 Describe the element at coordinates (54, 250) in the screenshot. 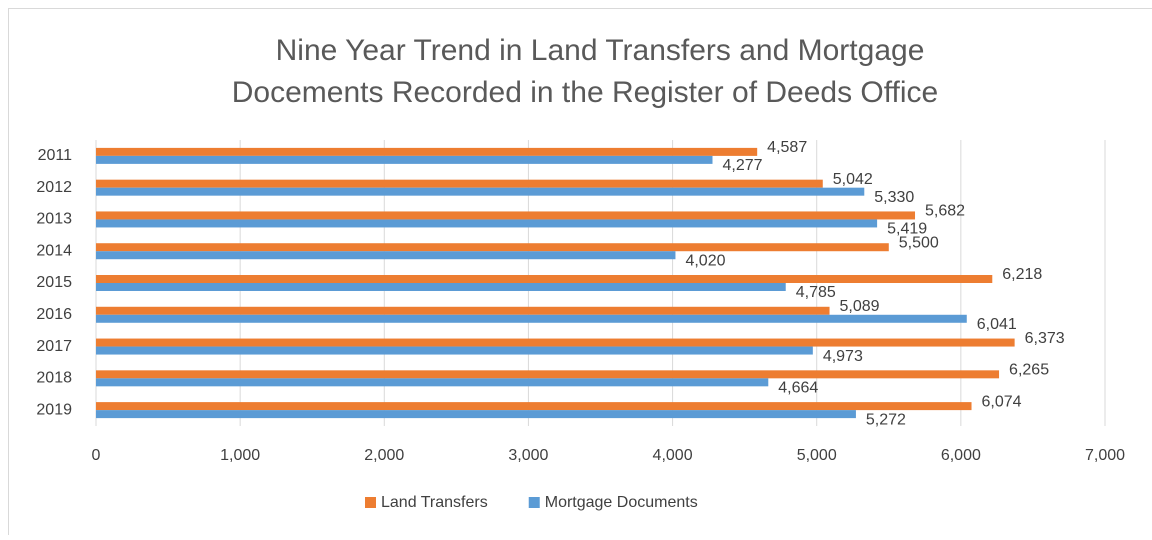

I see `y-tick-label: 2014` at that location.